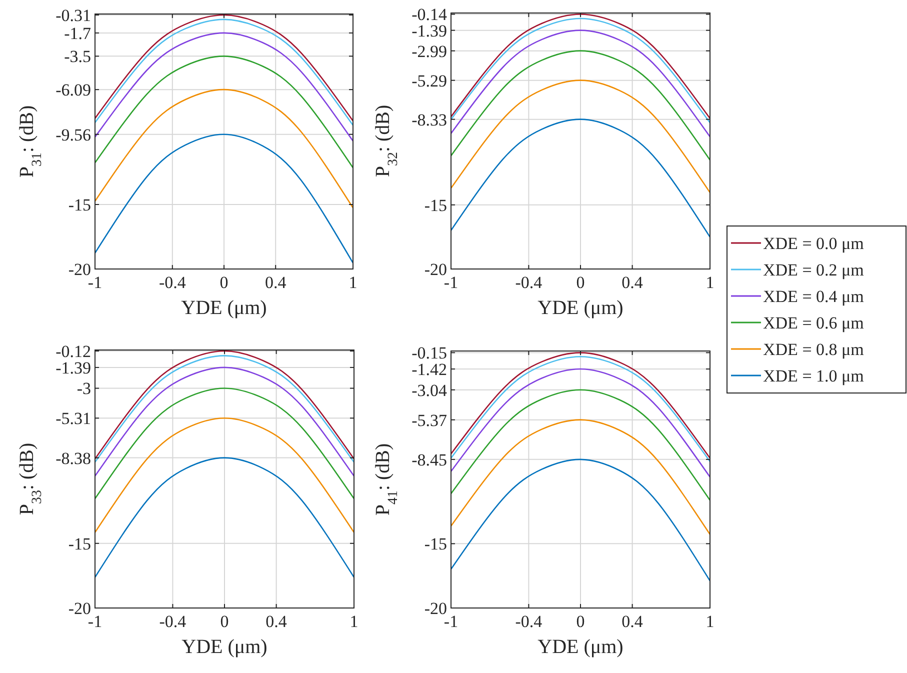 The width and height of the screenshot is (907, 673). I want to click on y-tick-label: -5.29, so click(429, 80).